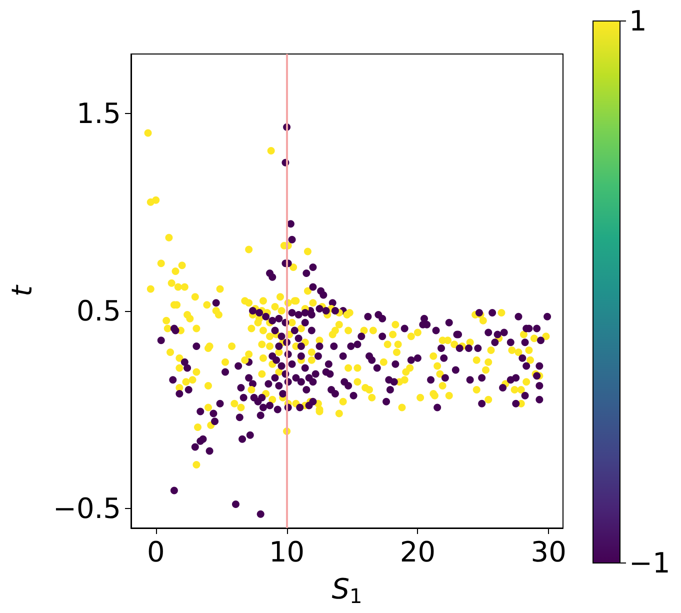  What do you see at coordinates (649, 563) in the screenshot?
I see `color-bar-label: −1` at bounding box center [649, 563].